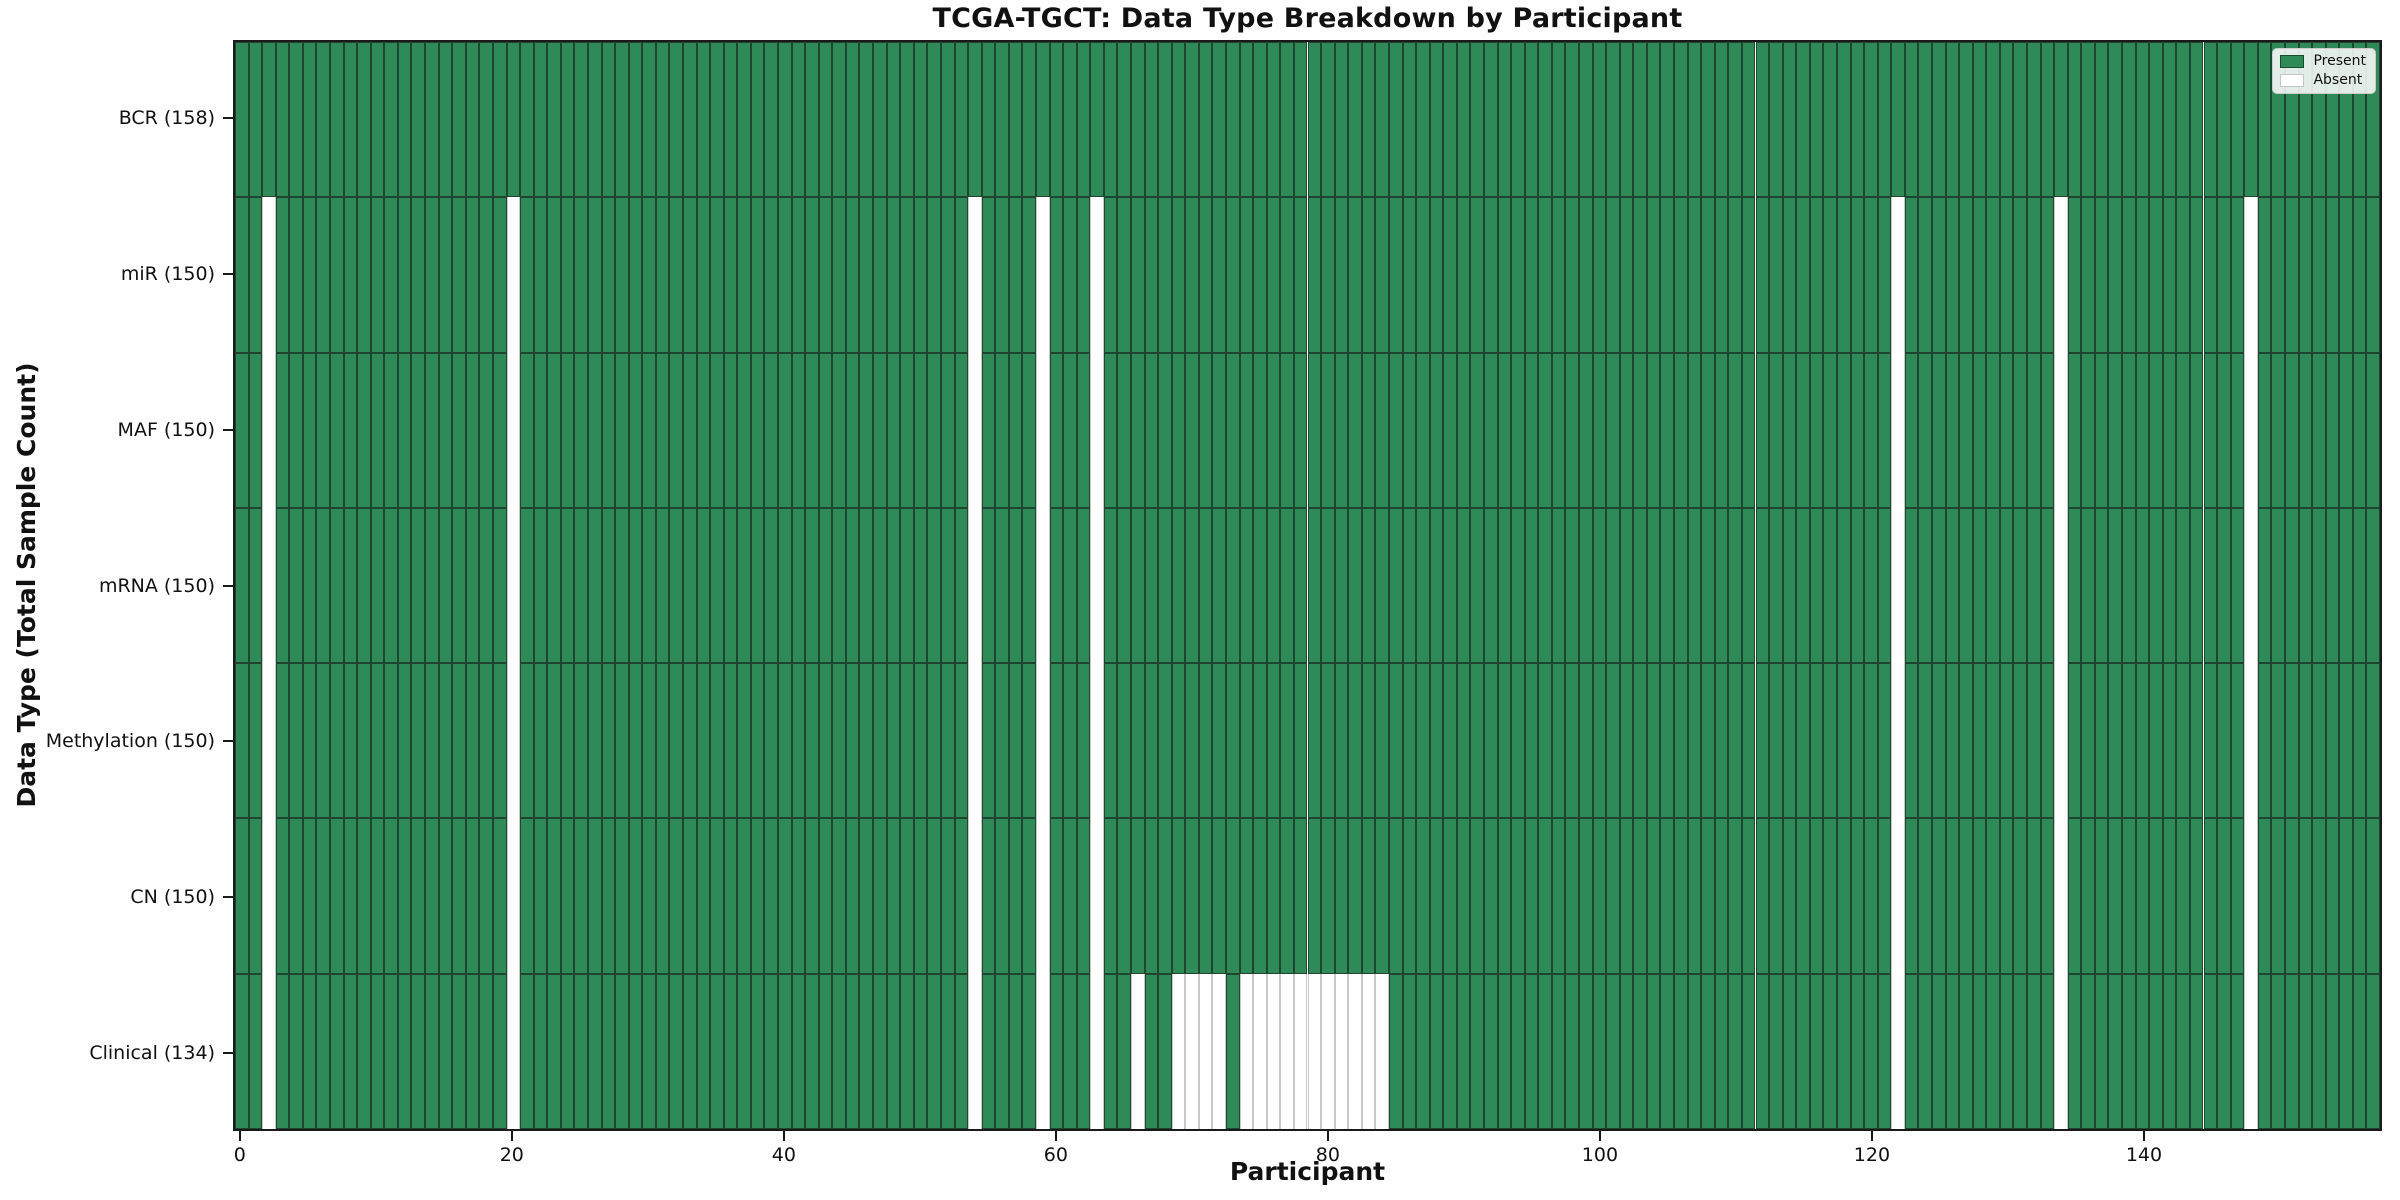 The image size is (2400, 1200). What do you see at coordinates (1307, 1154) in the screenshot?
I see `x-axis-ticks: 0 20 40 60 80 100 120 140` at bounding box center [1307, 1154].